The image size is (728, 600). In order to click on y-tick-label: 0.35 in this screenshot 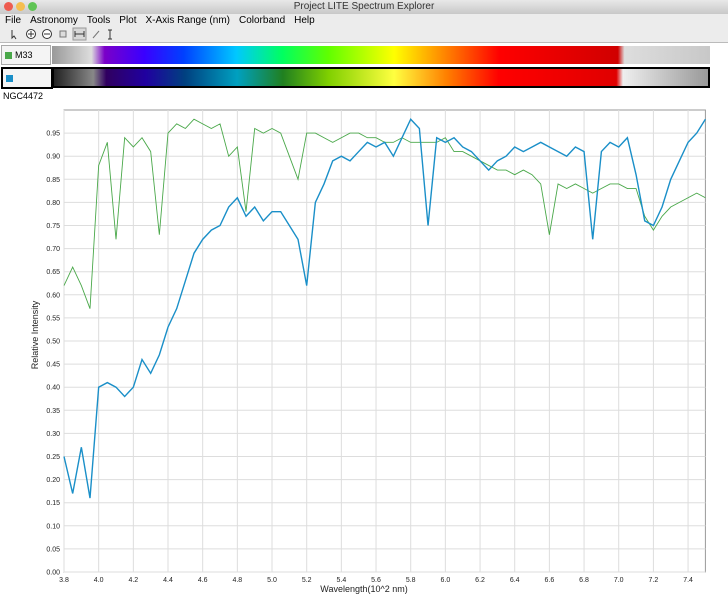, I will do `click(53, 411)`.